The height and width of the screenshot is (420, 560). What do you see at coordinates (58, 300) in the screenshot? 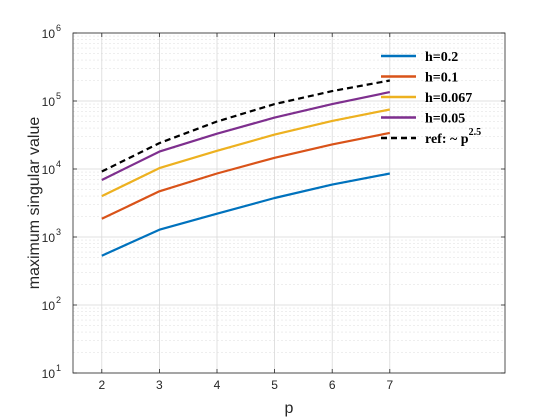
I see `y-tick-exponent: 2` at bounding box center [58, 300].